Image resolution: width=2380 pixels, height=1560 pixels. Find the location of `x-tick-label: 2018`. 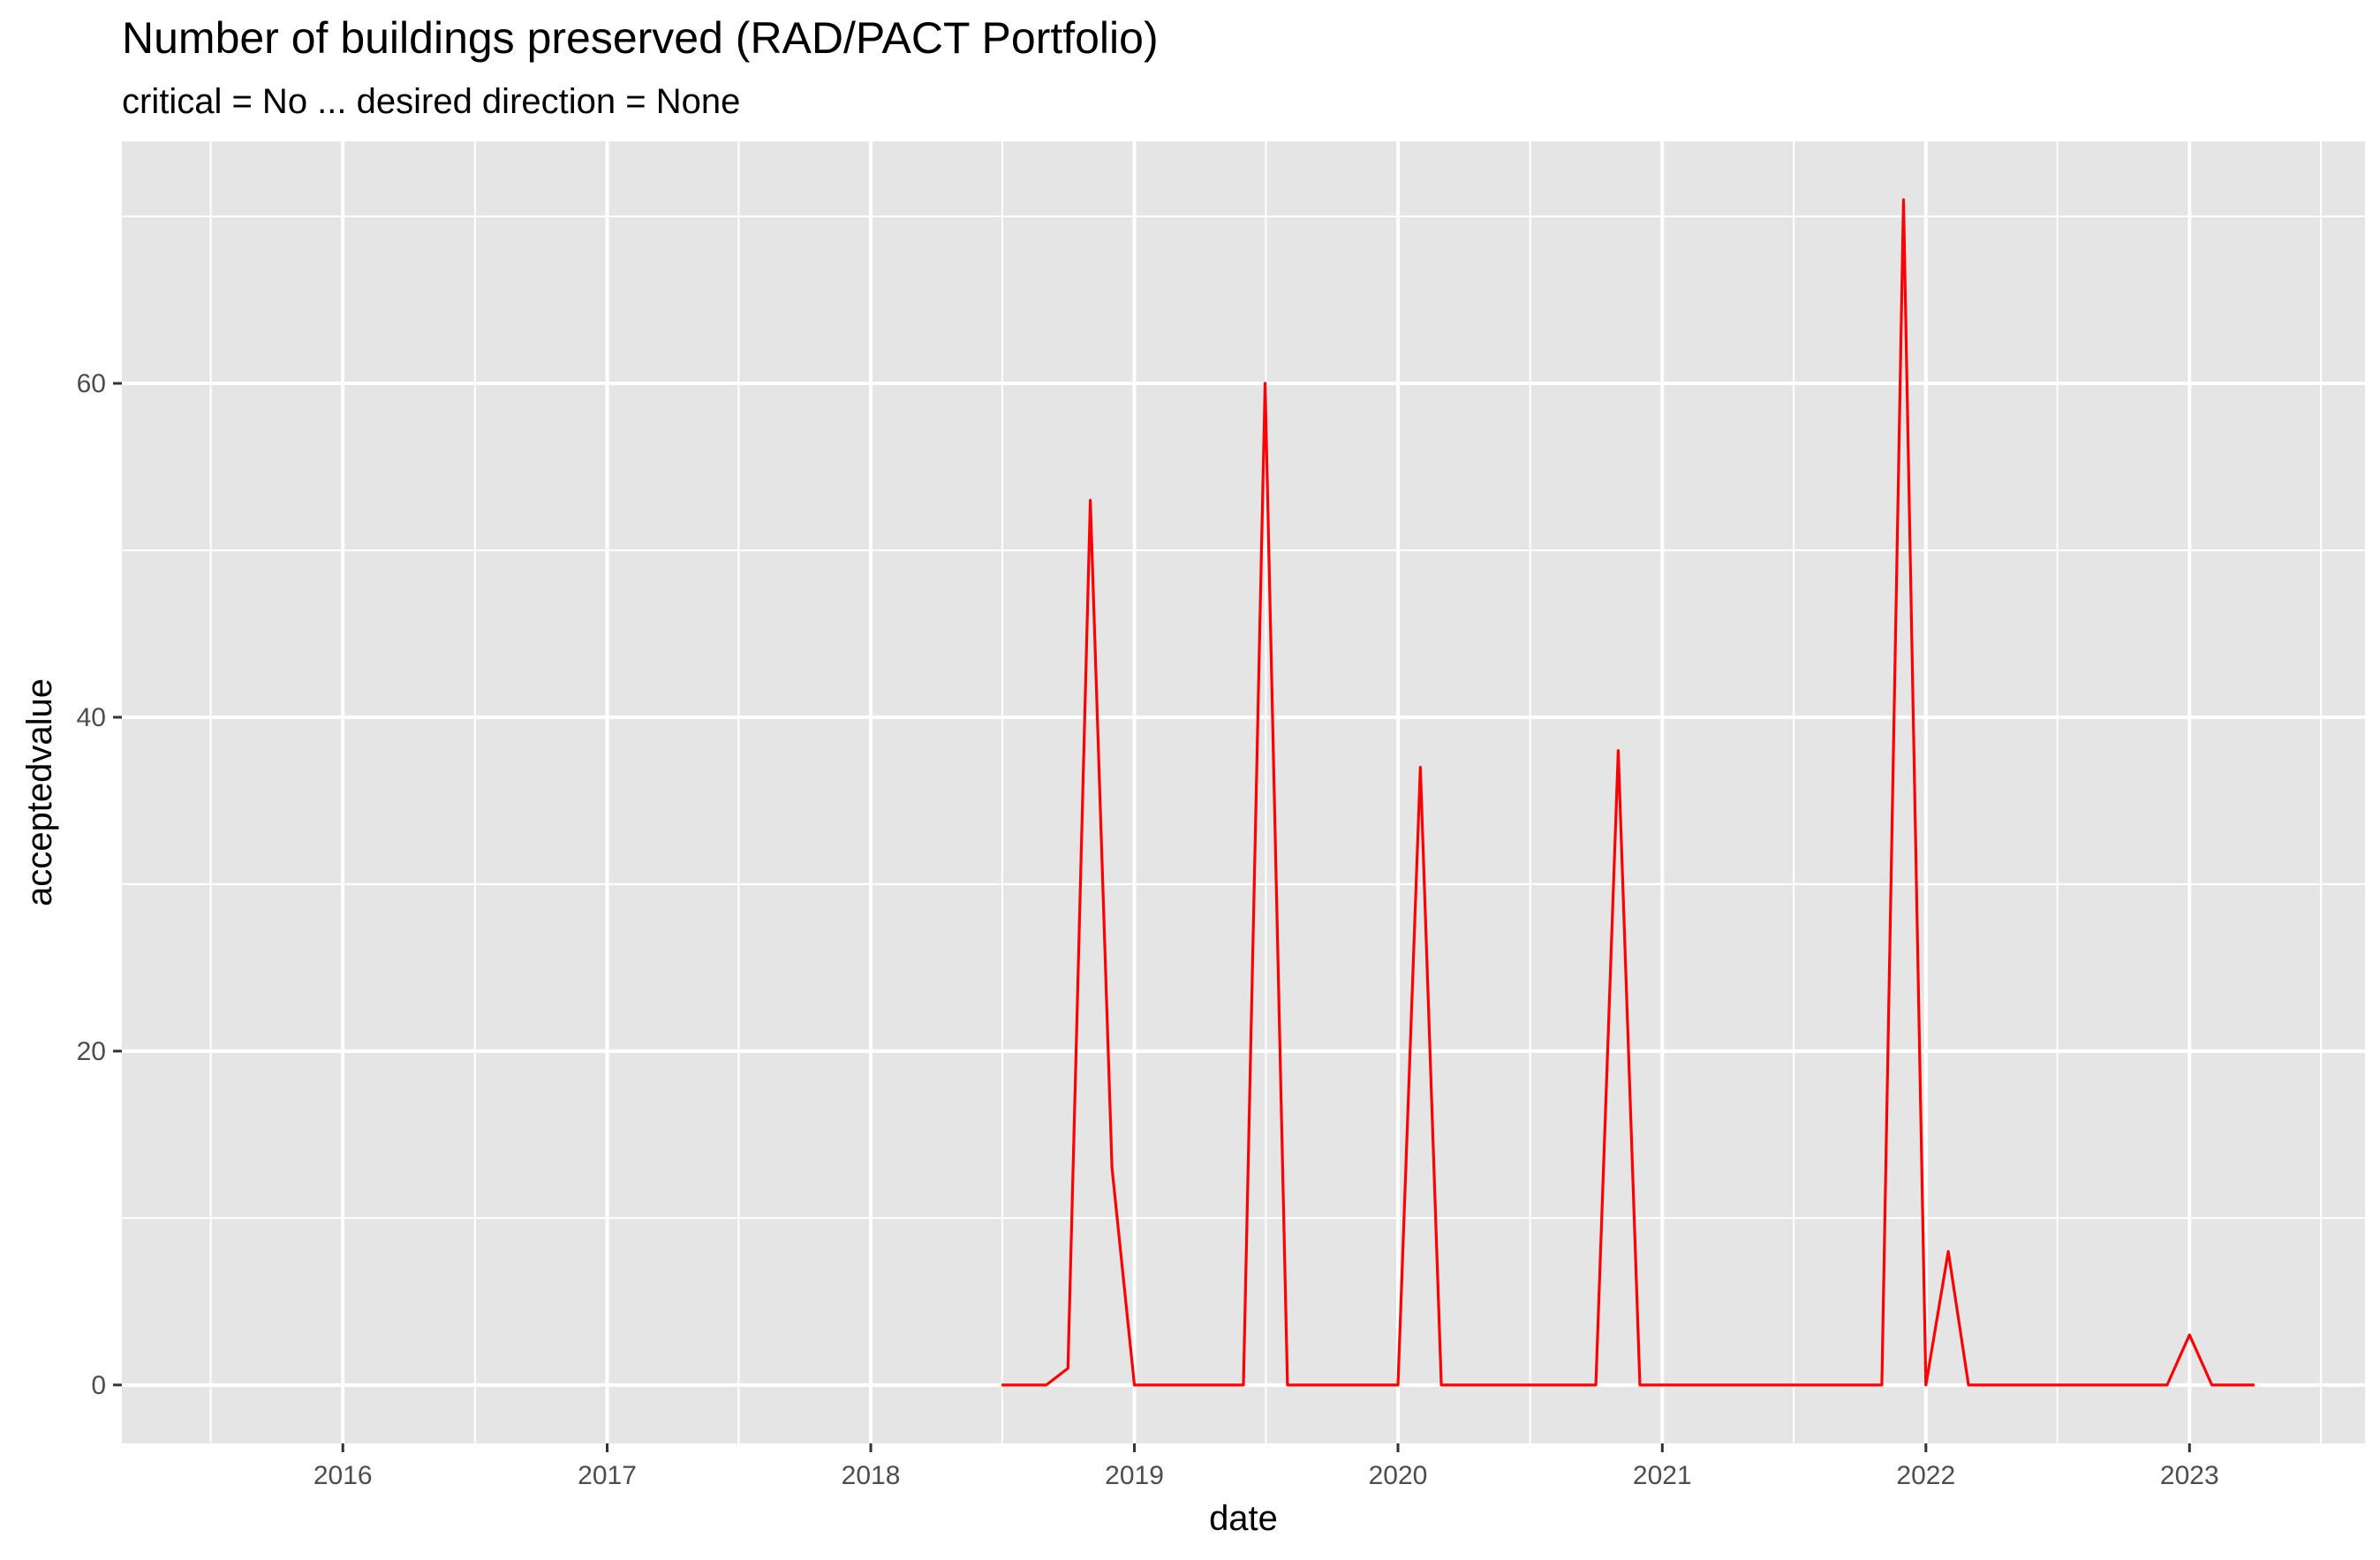

x-tick-label: 2018 is located at coordinates (871, 1475).